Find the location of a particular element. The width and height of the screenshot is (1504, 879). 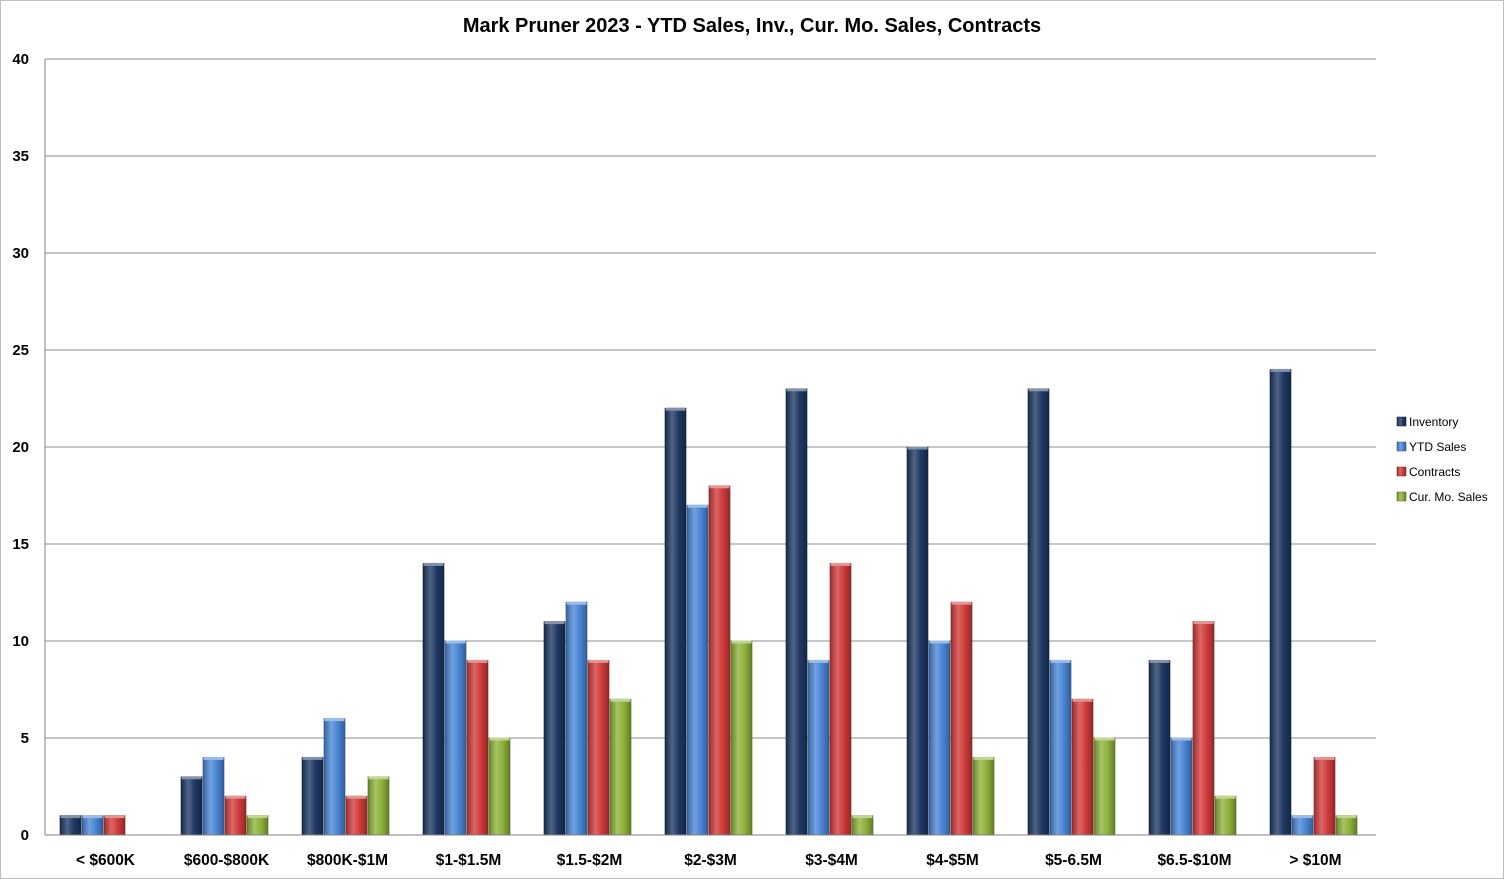

legend-item: Contracts is located at coordinates (1428, 472).